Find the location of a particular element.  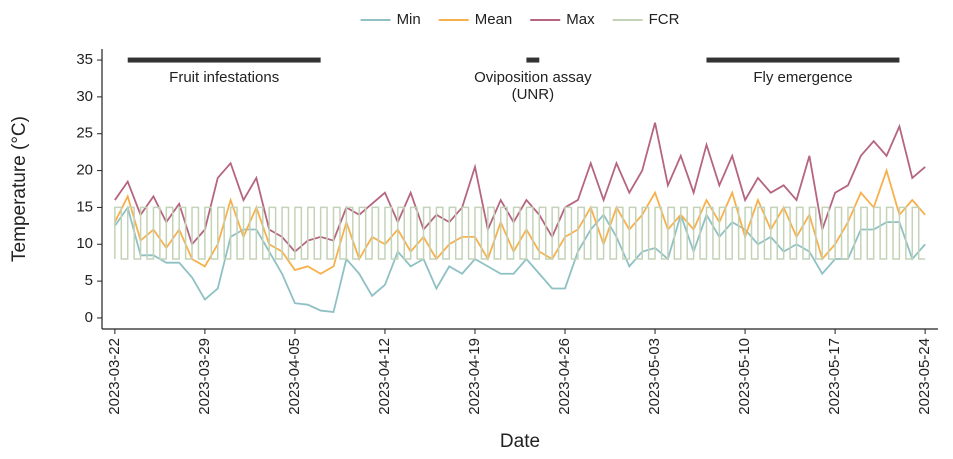

y-tick-label: 5 is located at coordinates (89, 280).